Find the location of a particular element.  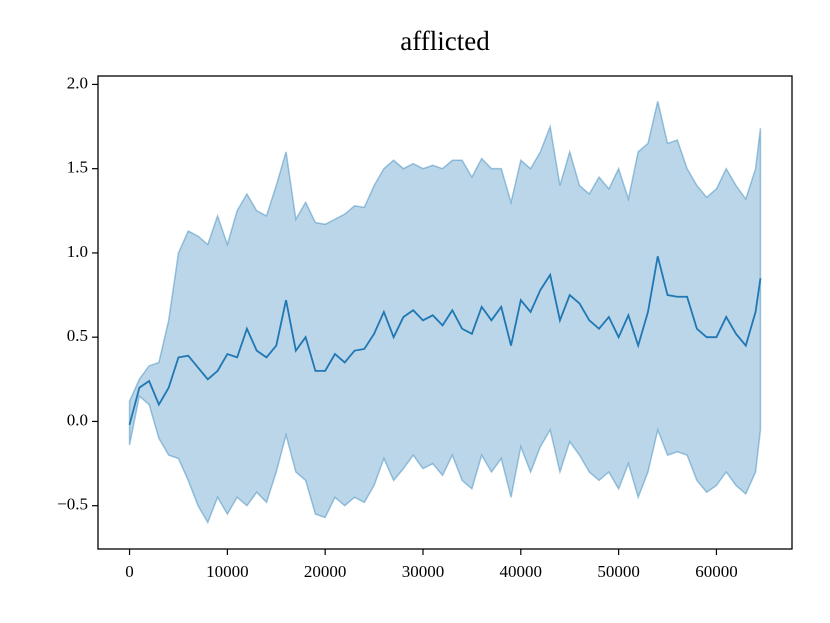

y-tick-label: −0.5 is located at coordinates (72, 504).